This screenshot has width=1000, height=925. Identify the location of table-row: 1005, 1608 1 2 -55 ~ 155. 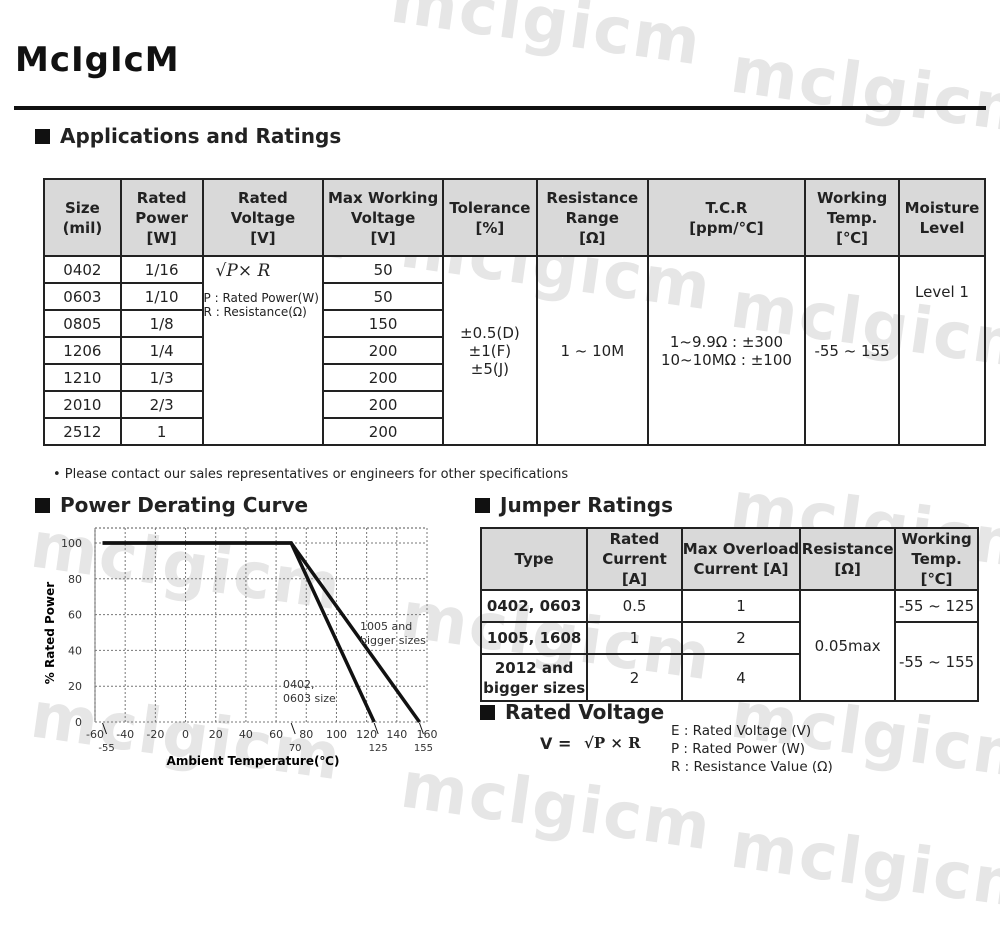
(729, 661).